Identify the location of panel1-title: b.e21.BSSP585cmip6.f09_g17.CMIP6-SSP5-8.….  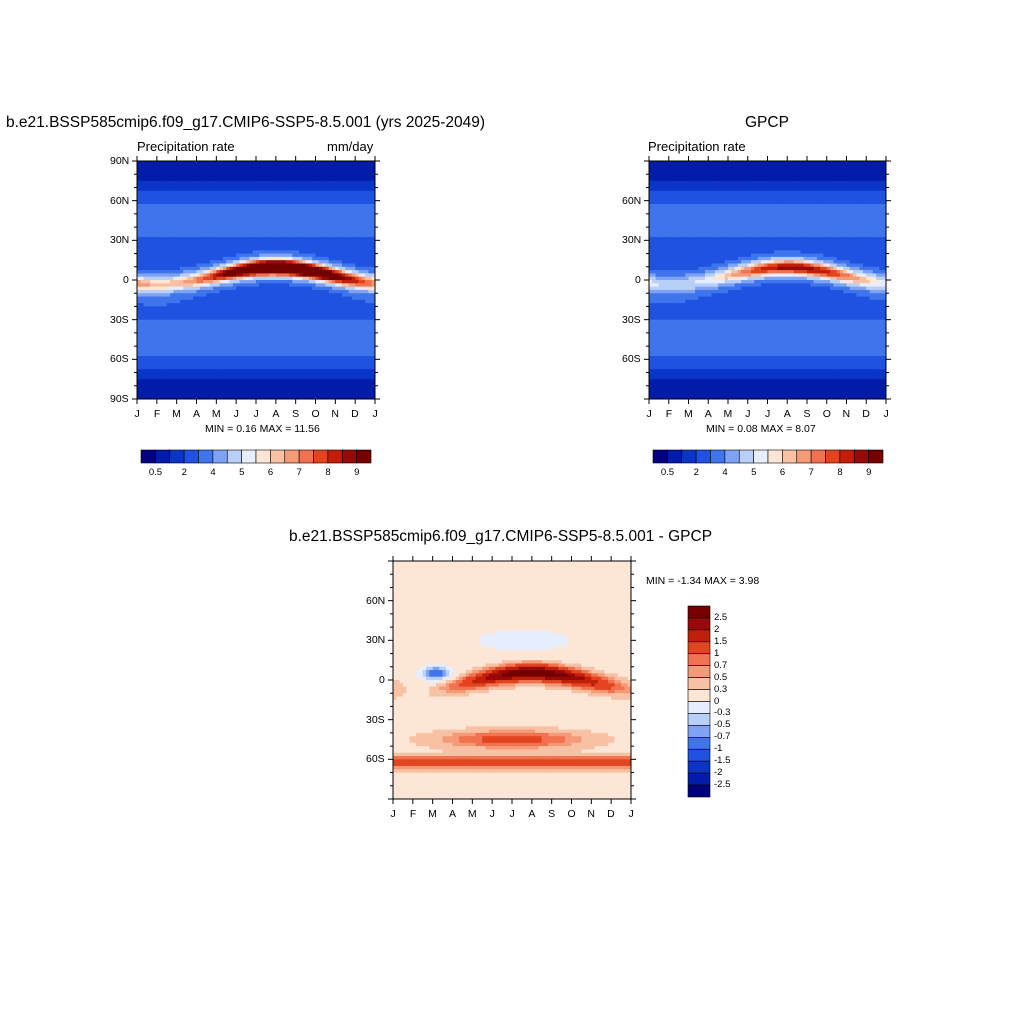
(246, 122).